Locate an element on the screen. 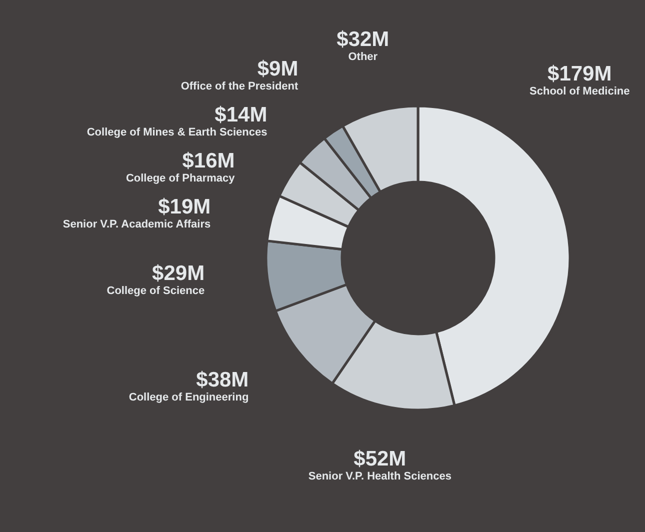 The height and width of the screenshot is (532, 645). data-label: $9M is located at coordinates (277, 68).